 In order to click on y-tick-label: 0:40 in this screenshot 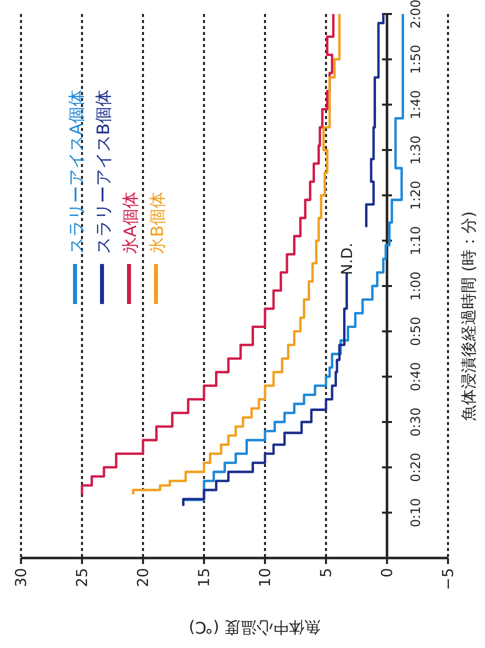, I will do `click(416, 377)`.